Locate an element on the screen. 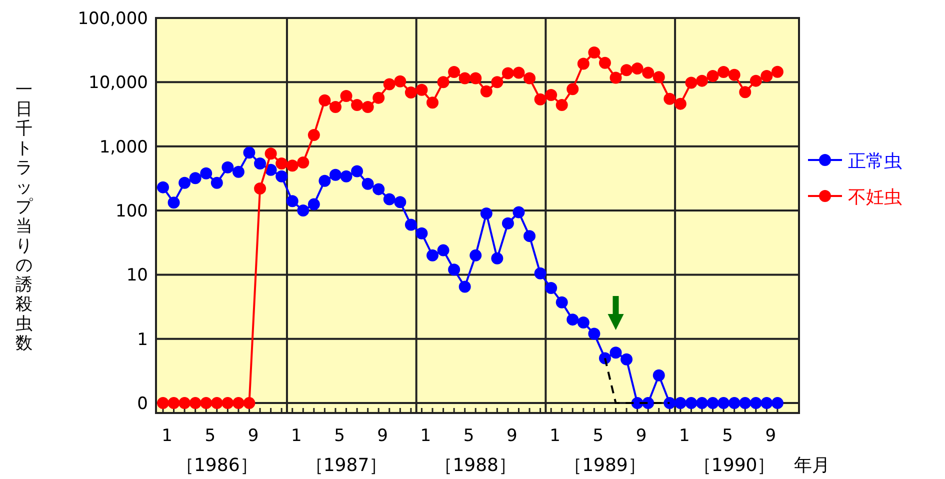 This screenshot has height=479, width=945. y-tick-label: 10 is located at coordinates (137, 276).